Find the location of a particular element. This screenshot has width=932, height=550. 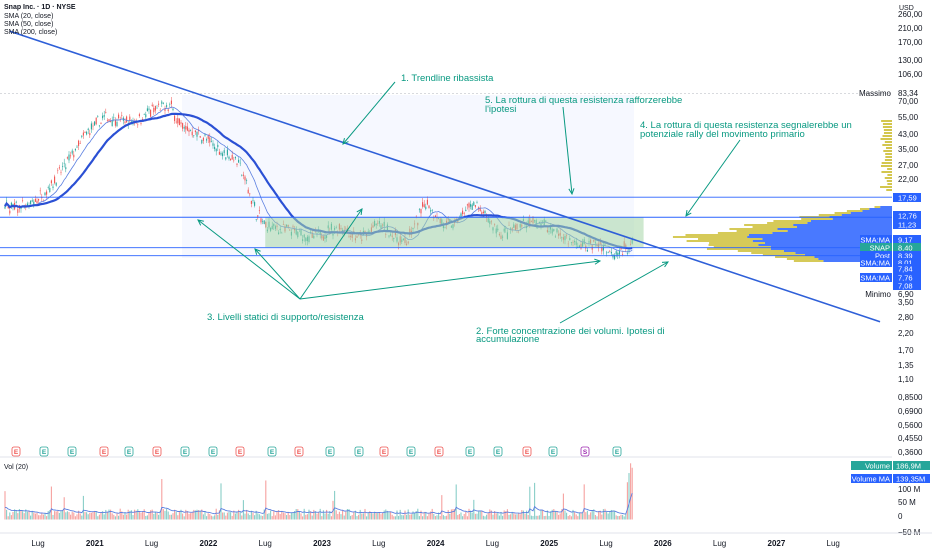

price-tag-value: 7,76 is located at coordinates (905, 278).